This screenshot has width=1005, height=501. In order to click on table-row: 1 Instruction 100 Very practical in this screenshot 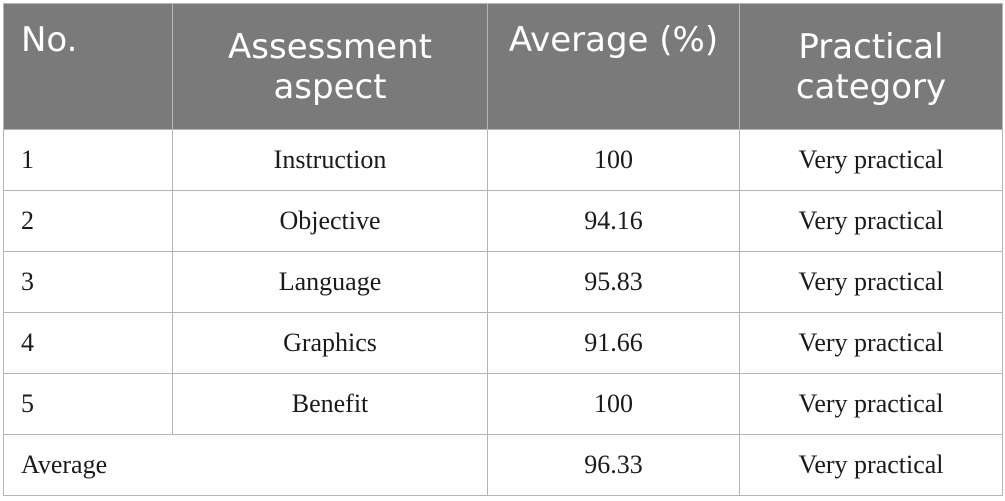, I will do `click(503, 160)`.